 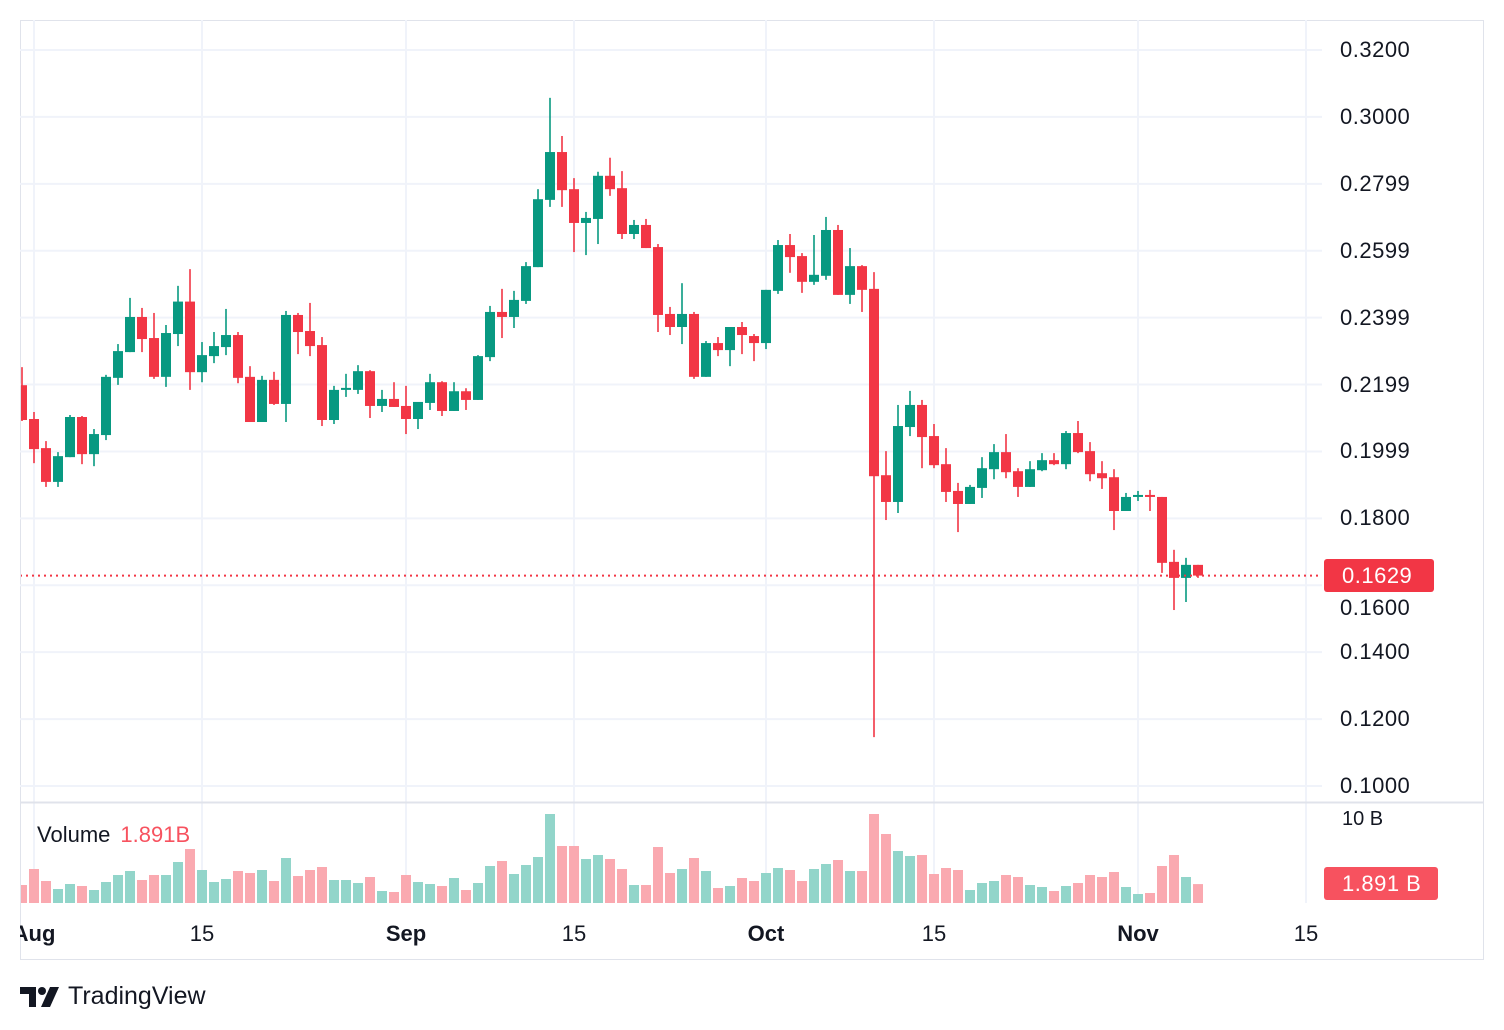 What do you see at coordinates (113, 835) in the screenshot?
I see `volume-legend: Volume 1.891B` at bounding box center [113, 835].